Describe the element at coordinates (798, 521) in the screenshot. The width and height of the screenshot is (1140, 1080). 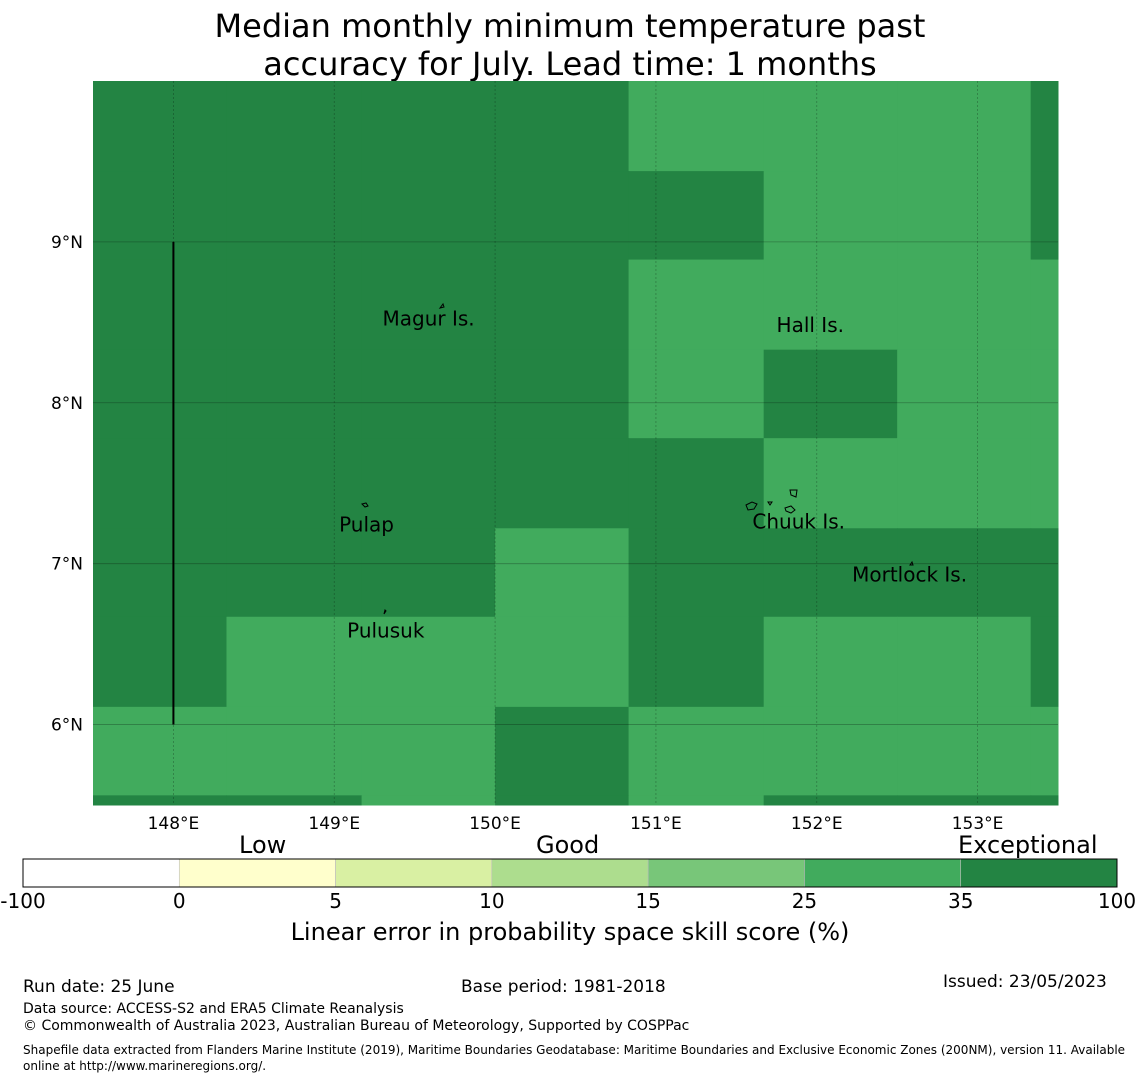
I see `place-label: Chuuk Is.` at that location.